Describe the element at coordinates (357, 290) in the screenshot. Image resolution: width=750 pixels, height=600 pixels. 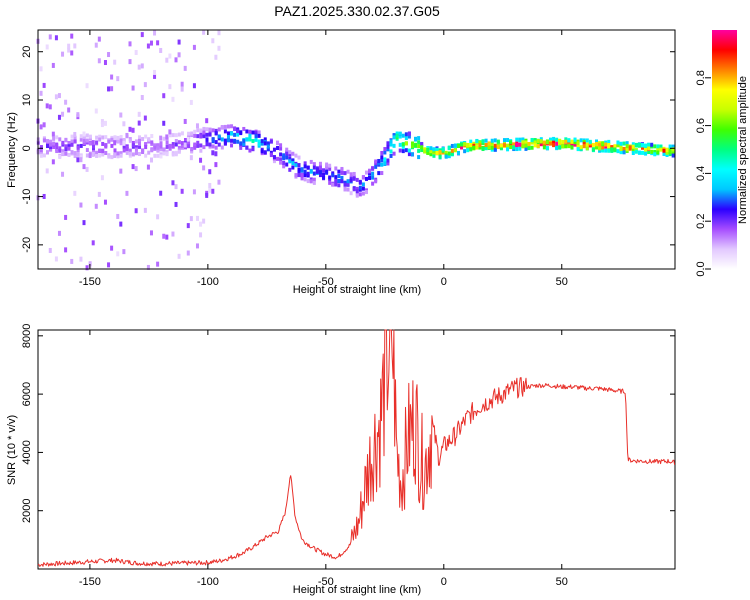
I see `heatmap-x-axis-title: Height of straight line (km)` at that location.